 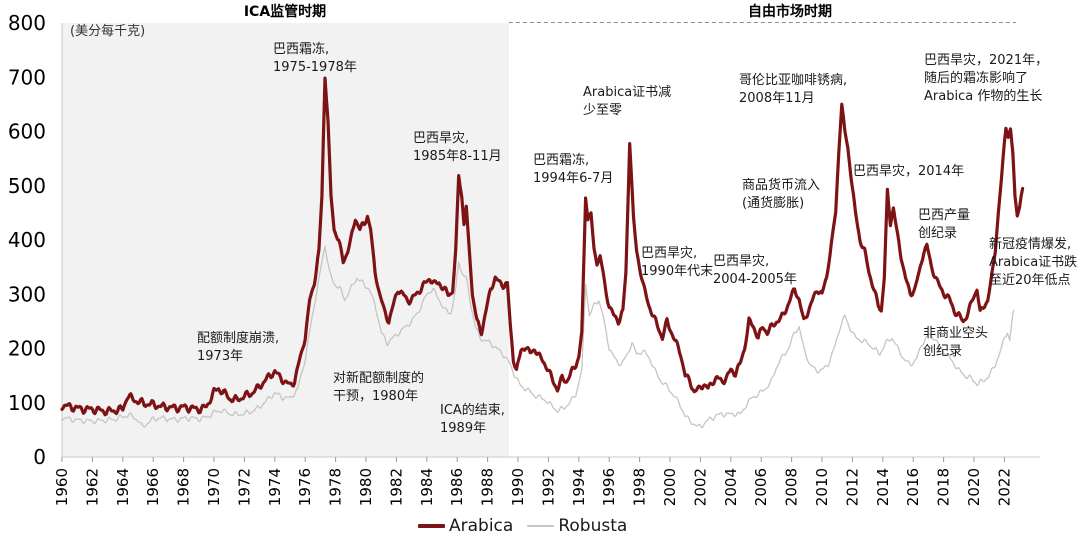 What do you see at coordinates (379, 387) in the screenshot?
I see `annotation-new-quota-intervention: 对新配额制度的 干预，1980年` at bounding box center [379, 387].